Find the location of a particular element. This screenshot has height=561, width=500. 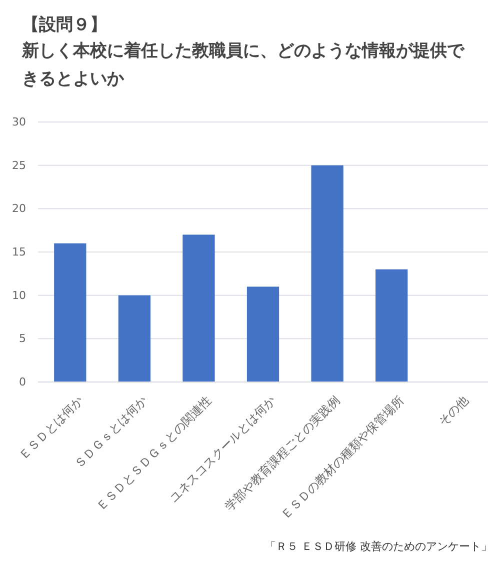

y-tick-label: 0 is located at coordinates (22, 382).